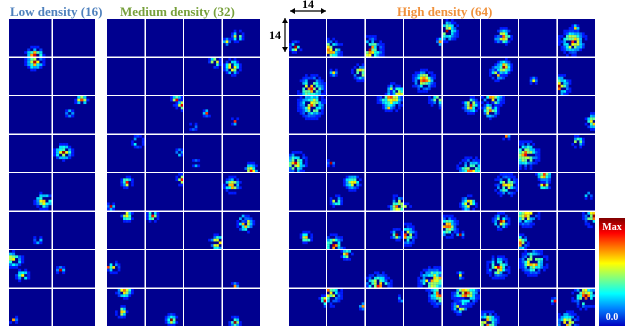 The height and width of the screenshot is (329, 627). I want to click on patch-width-annotation: 14, so click(308, 8).